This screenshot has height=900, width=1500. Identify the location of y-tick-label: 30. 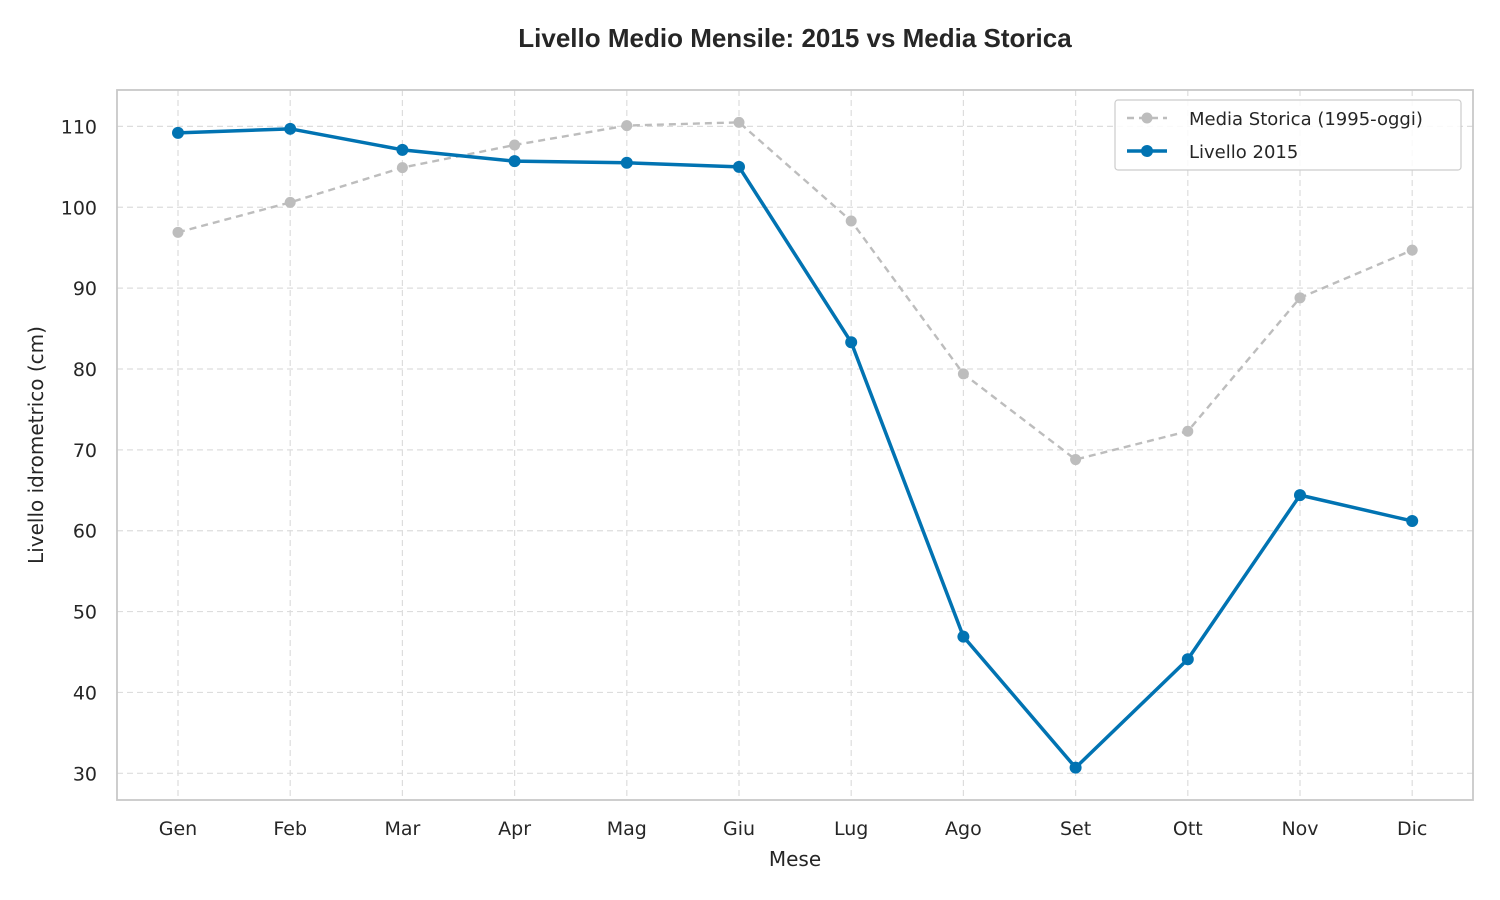
(85, 774).